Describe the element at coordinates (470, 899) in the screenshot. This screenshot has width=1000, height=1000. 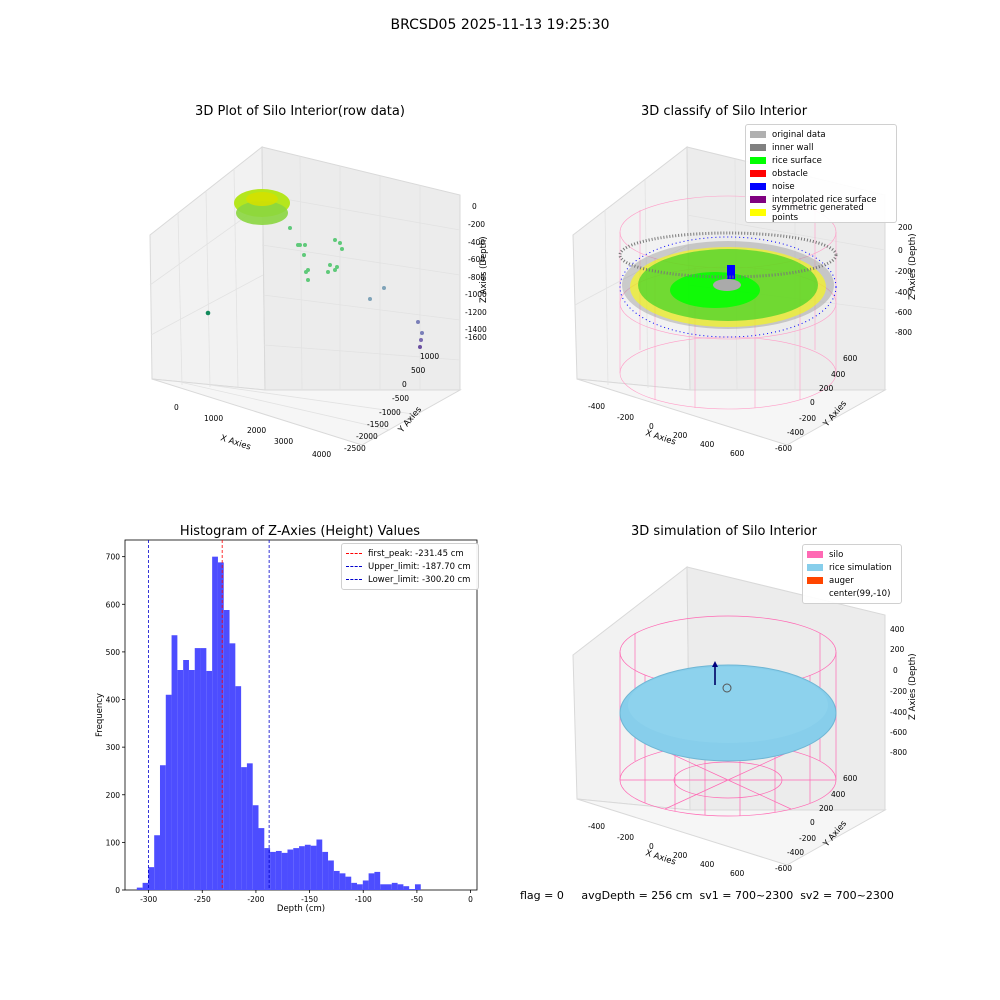
I see `x-tick-label: 0` at that location.